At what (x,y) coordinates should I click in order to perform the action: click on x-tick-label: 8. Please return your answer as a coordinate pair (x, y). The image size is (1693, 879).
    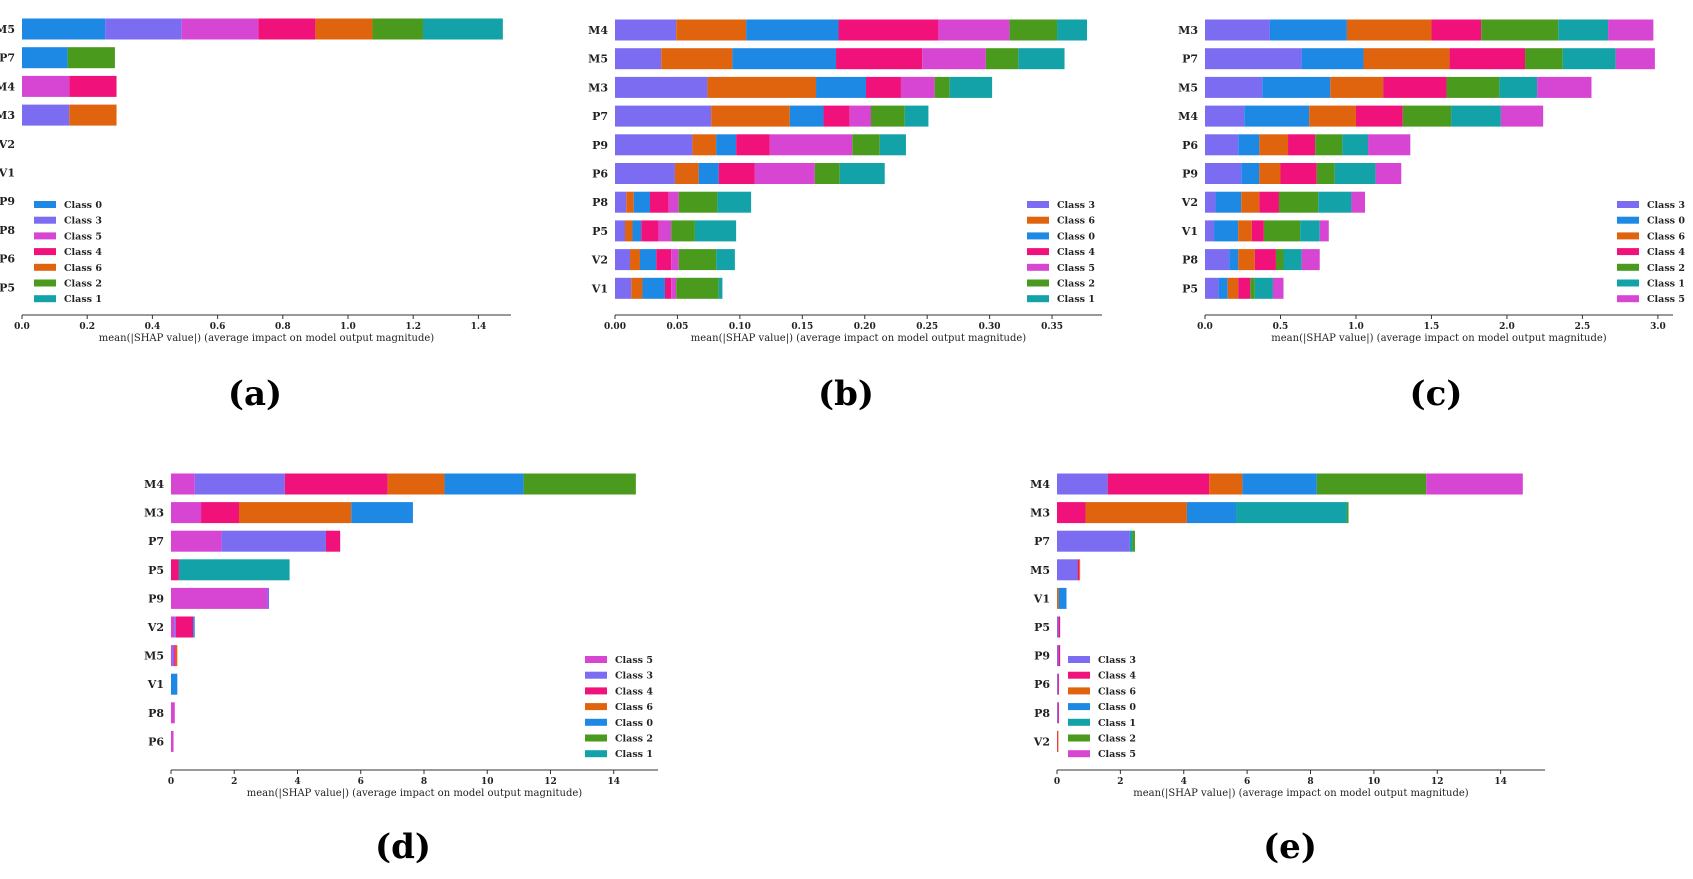
    Looking at the image, I should click on (424, 782).